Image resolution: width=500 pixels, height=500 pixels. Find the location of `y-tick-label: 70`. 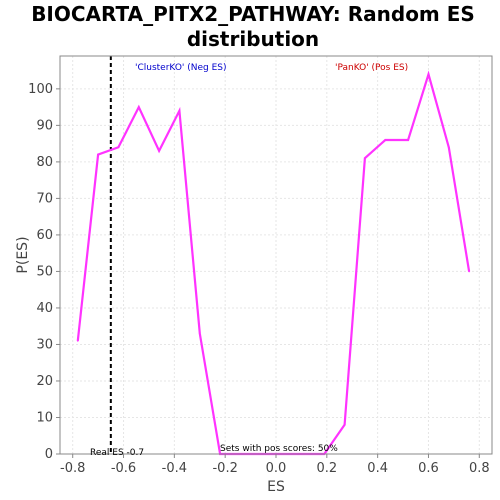

y-tick-label: 70 is located at coordinates (44, 198).